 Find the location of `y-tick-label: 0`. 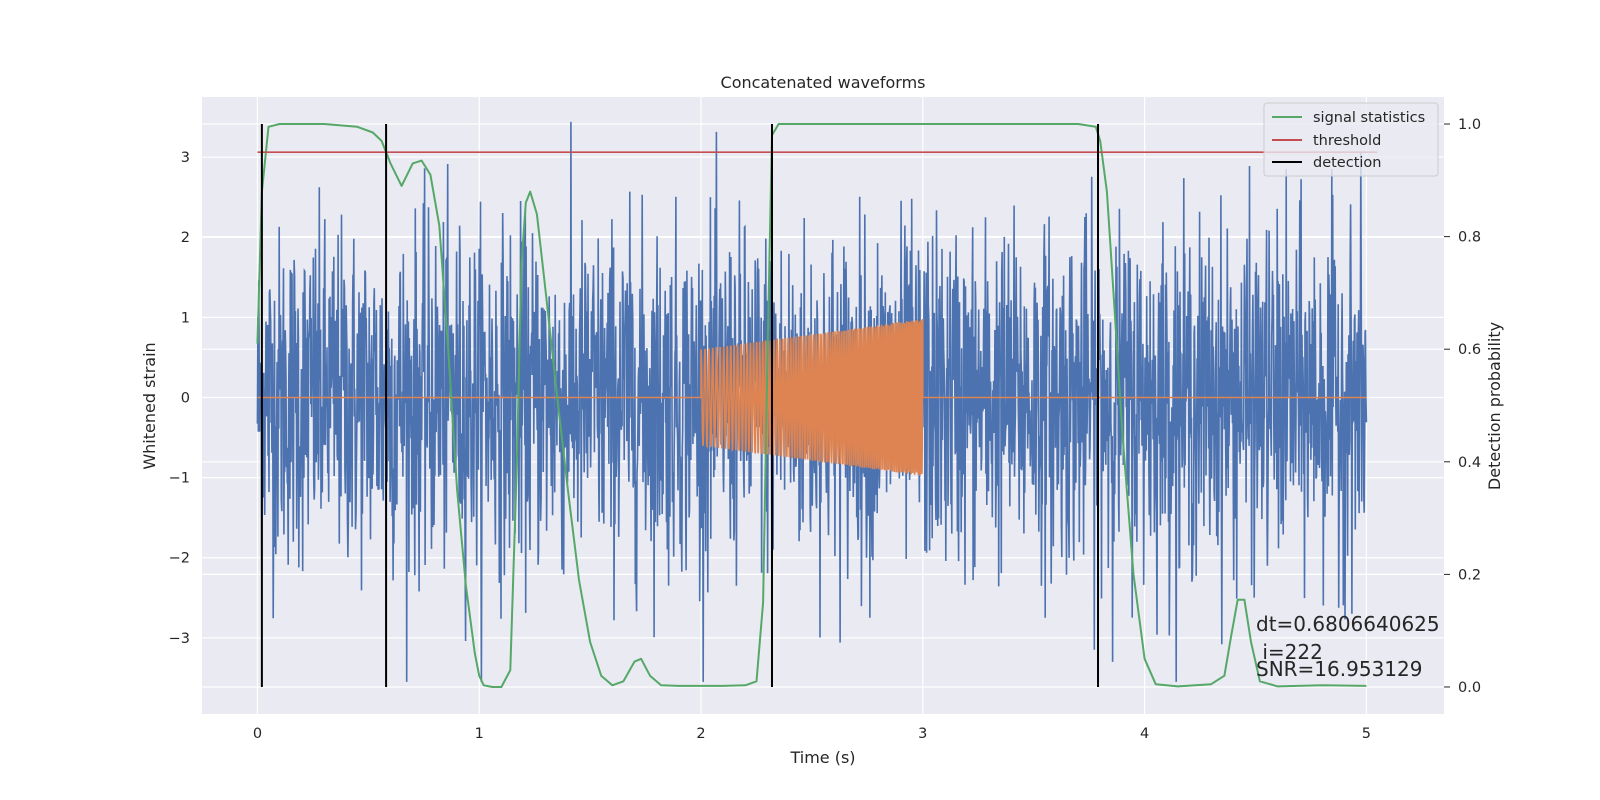

y-tick-label: 0 is located at coordinates (185, 398).